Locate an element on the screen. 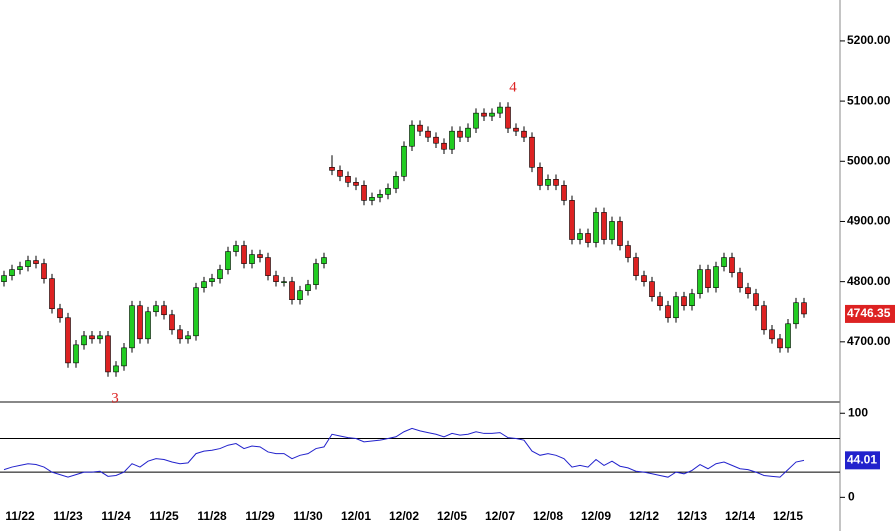 This screenshot has width=895, height=531. x-tick-label: 11/29 is located at coordinates (260, 516).